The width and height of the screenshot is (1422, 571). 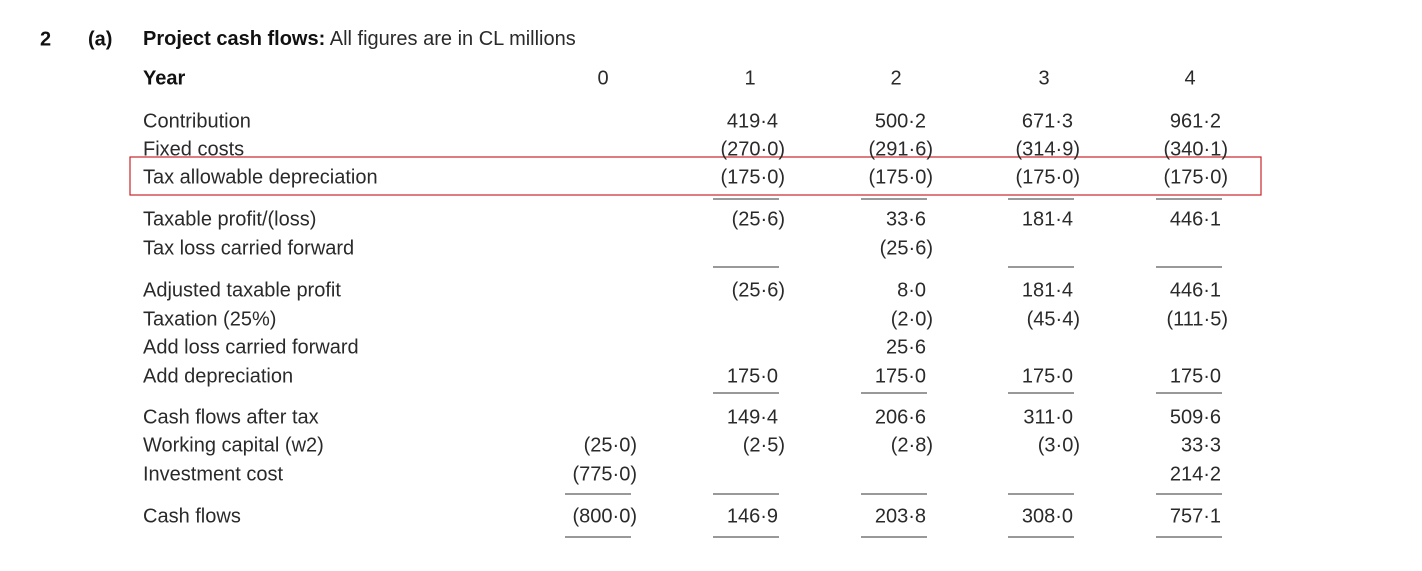 What do you see at coordinates (1196, 149) in the screenshot?
I see `cell-value: (340·1)` at bounding box center [1196, 149].